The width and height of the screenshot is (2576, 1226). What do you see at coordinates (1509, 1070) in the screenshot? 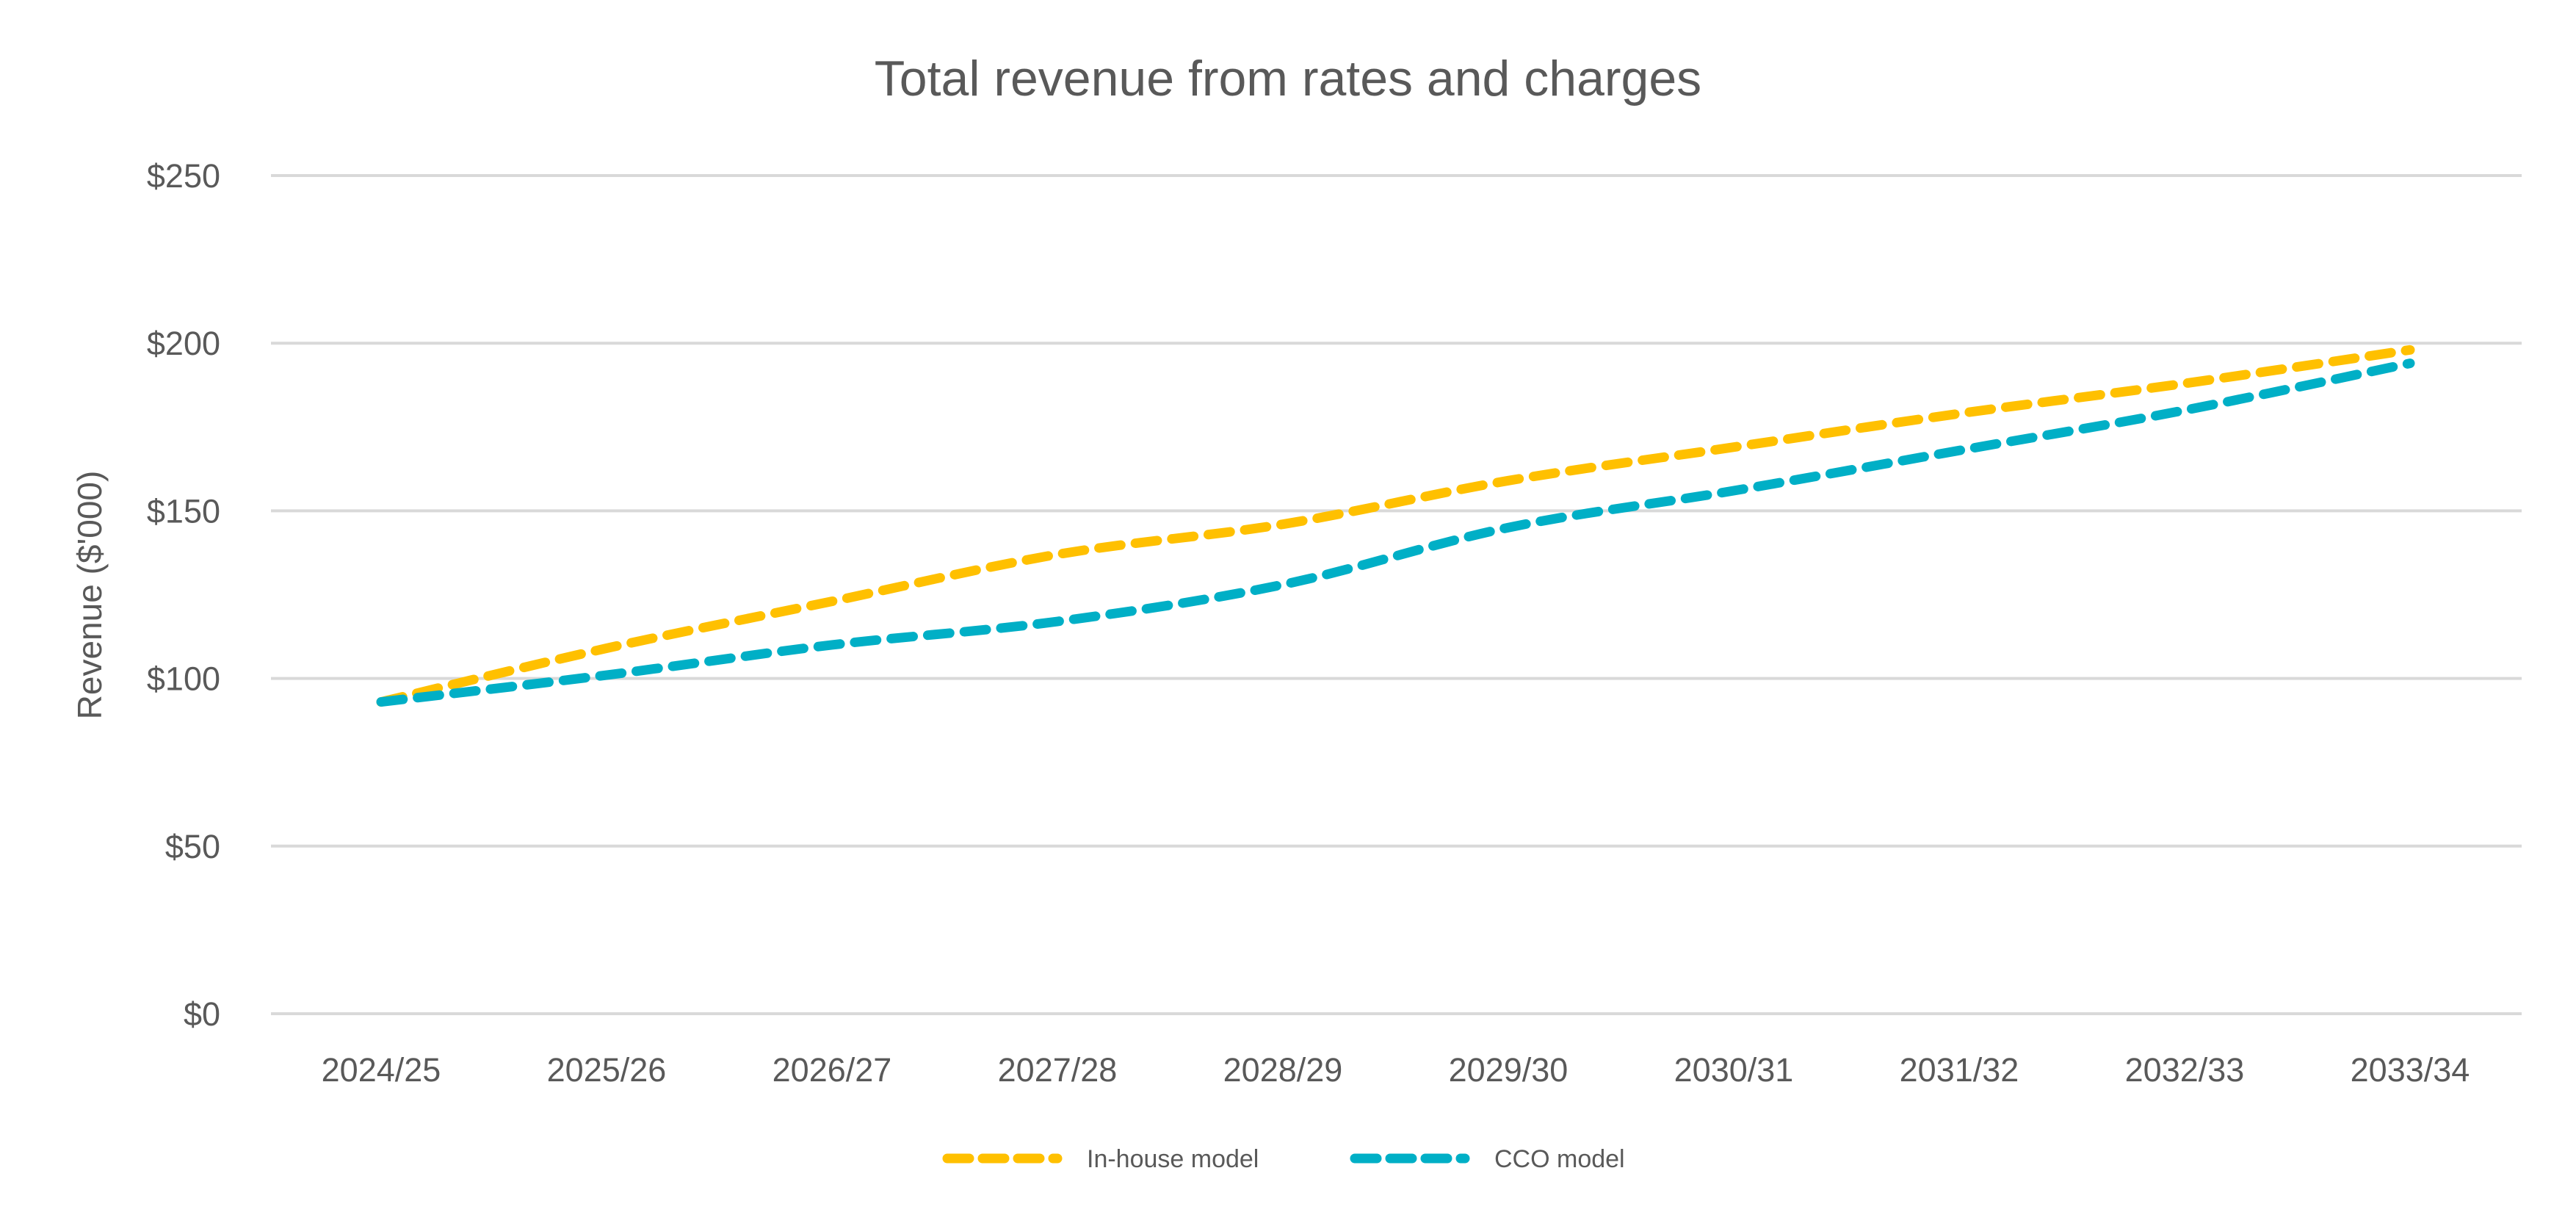
I see `x-tick-label: 2029/30` at bounding box center [1509, 1070].